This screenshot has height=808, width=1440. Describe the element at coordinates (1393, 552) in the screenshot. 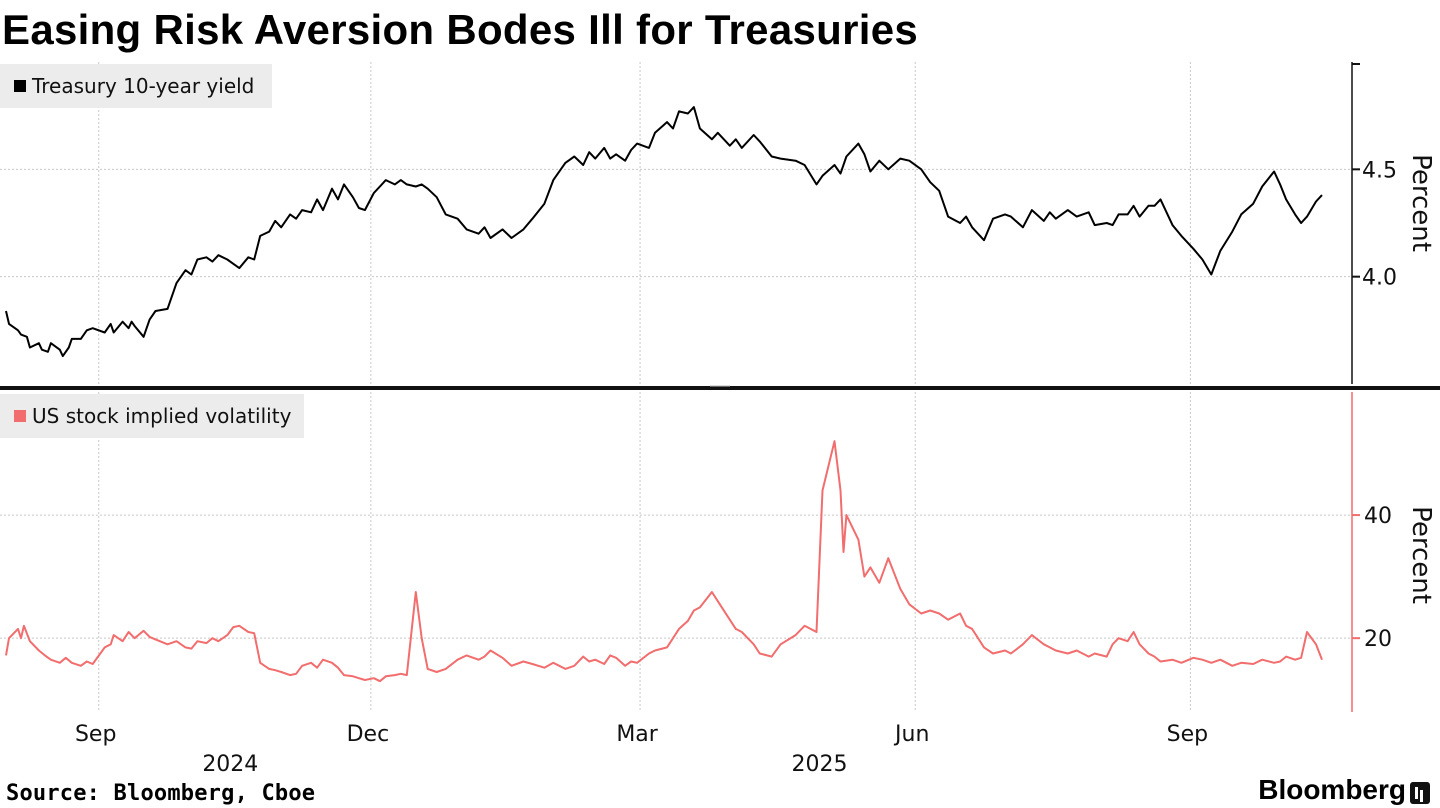

I see `bottom-panel-y-axis: 20 40 Percent` at that location.